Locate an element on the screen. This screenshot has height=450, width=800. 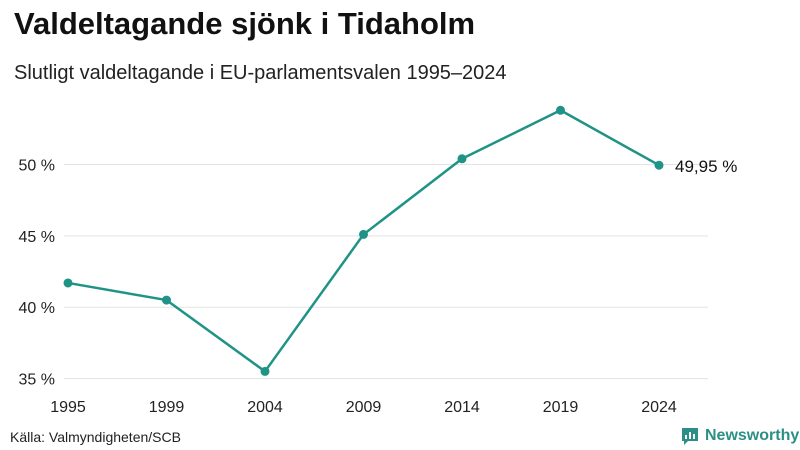
bar-chart-speech-icon is located at coordinates (690, 436).